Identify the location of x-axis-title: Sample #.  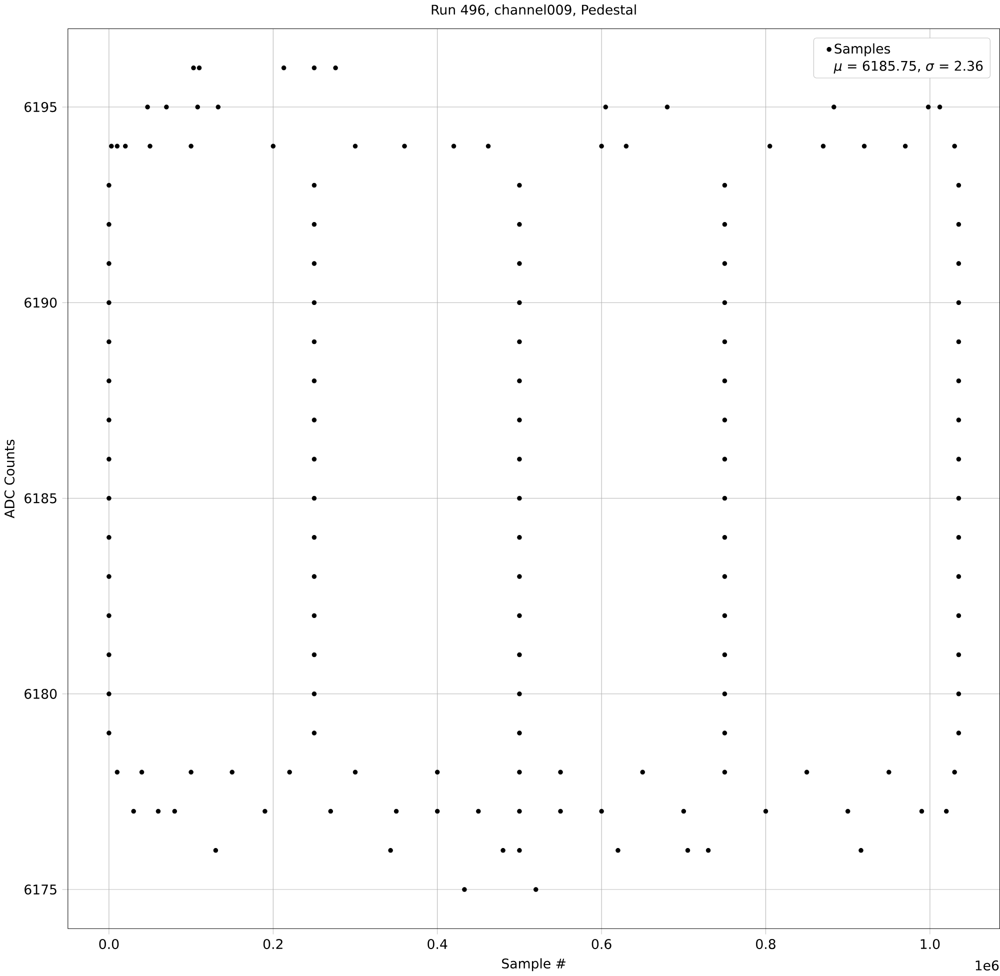
(534, 965).